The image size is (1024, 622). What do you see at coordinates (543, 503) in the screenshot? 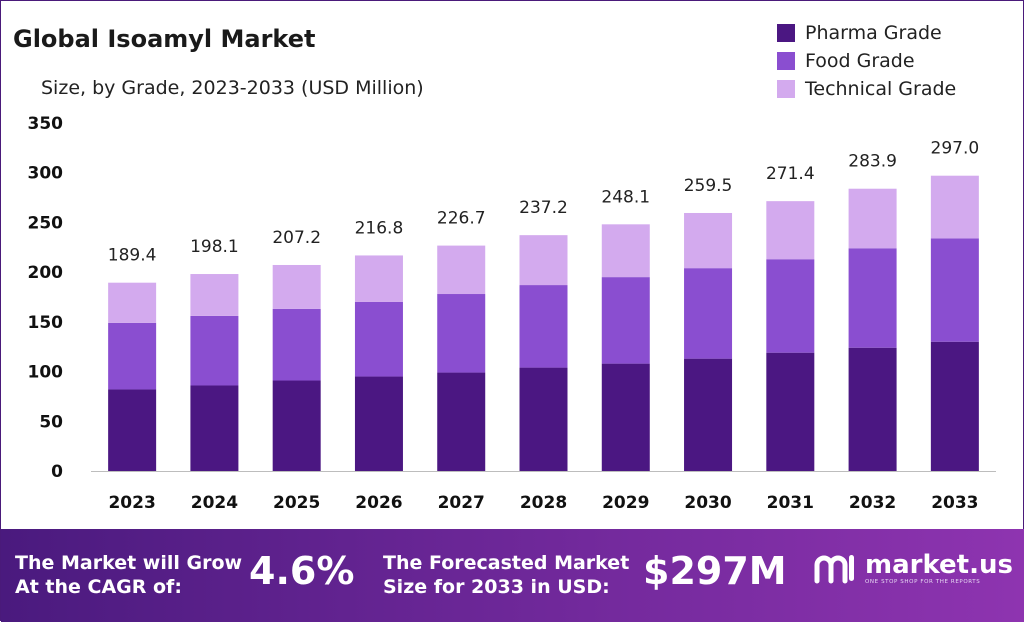
I see `x-tick-label: 2028` at bounding box center [543, 503].